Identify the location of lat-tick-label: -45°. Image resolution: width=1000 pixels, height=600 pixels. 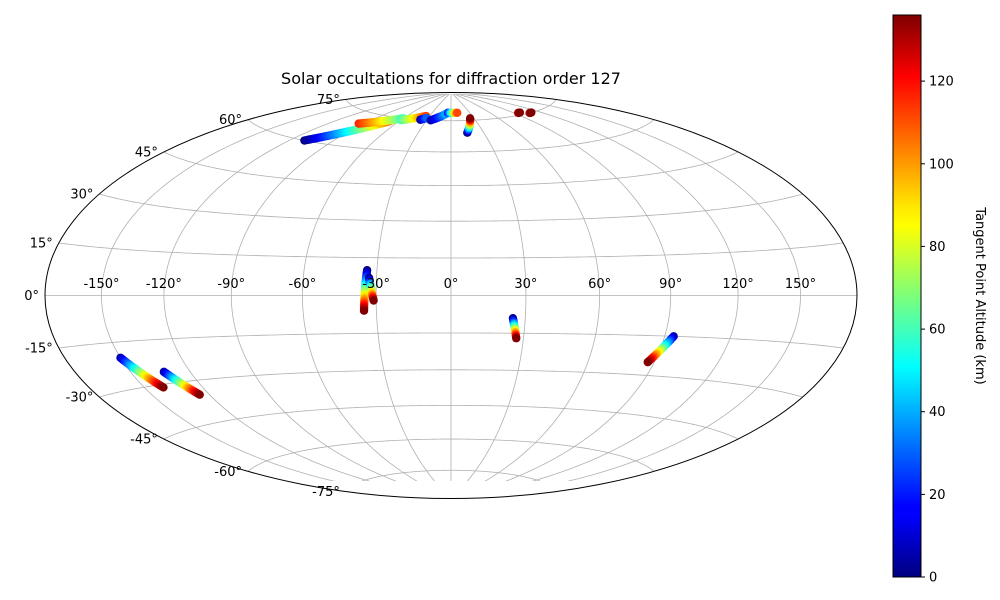
(144, 440).